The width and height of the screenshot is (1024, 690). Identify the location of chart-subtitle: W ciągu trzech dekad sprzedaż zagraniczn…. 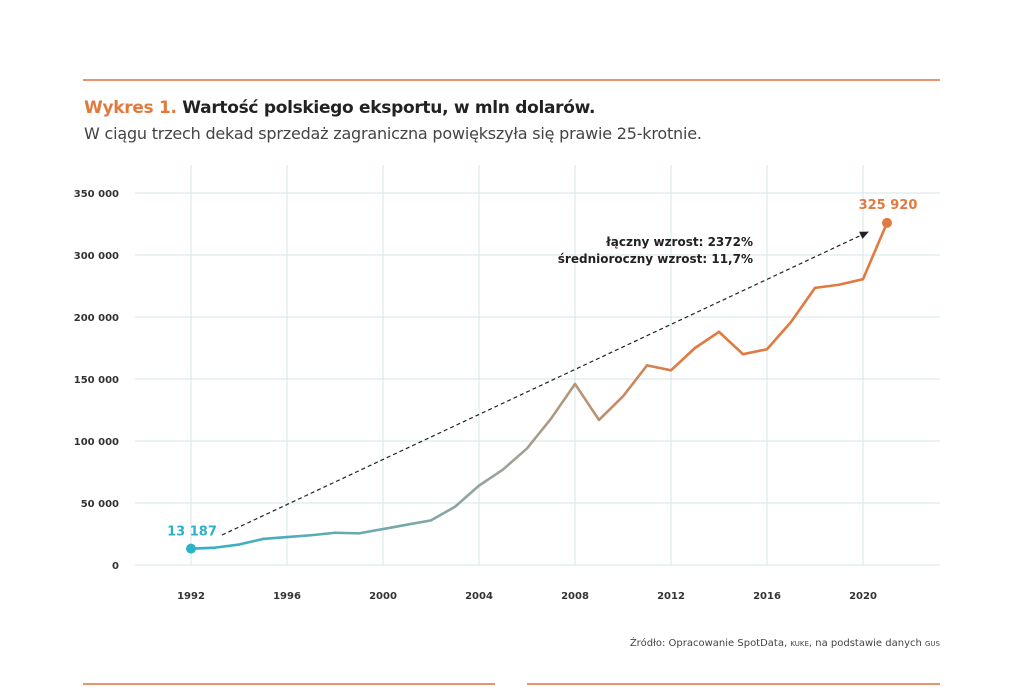
(393, 133).